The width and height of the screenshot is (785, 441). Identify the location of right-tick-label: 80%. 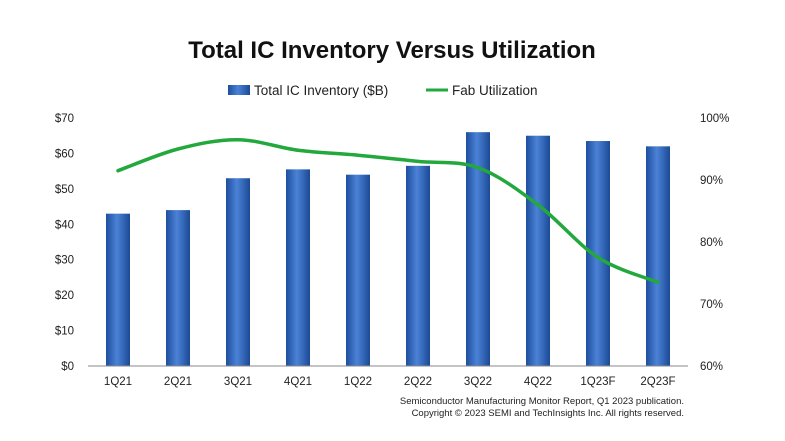
(711, 243).